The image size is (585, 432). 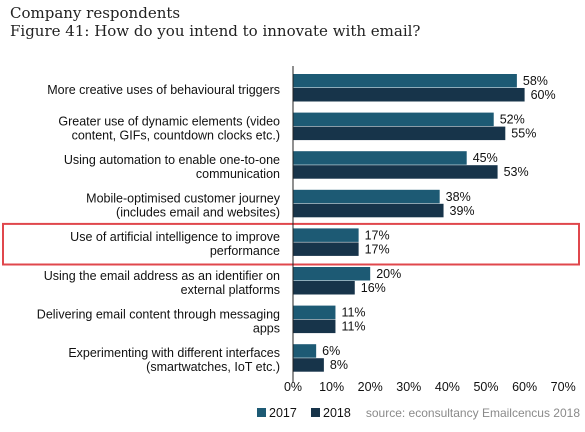 I want to click on data-label-2017: 58%, so click(x=535, y=81).